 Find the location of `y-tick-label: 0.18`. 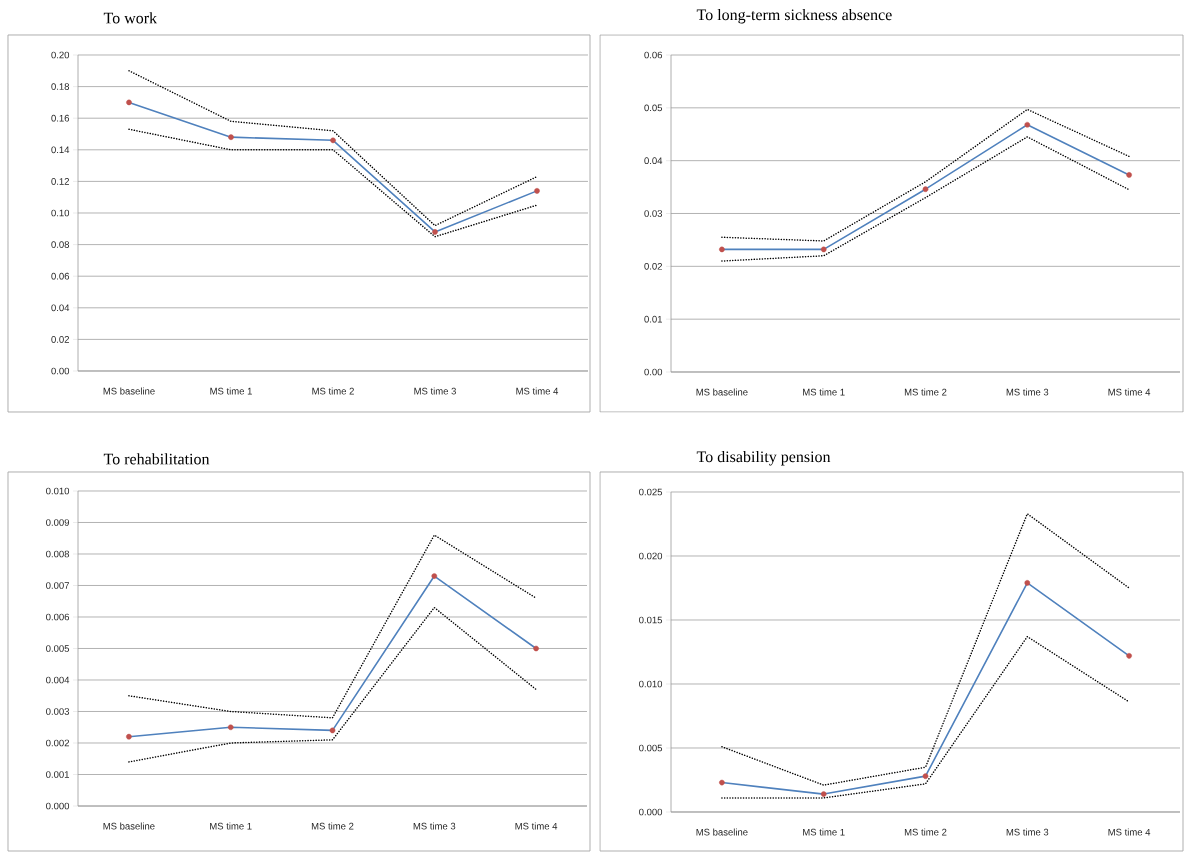

y-tick-label: 0.18 is located at coordinates (60, 86).